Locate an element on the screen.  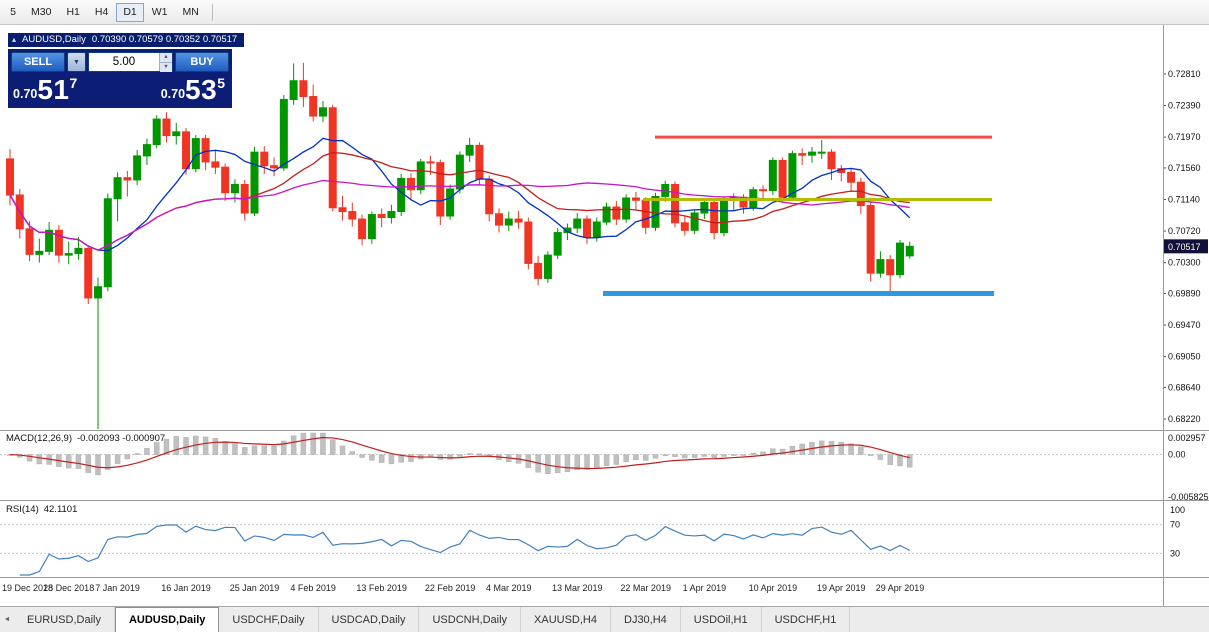
svg-text: 28 Dec 2018 is located at coordinates (68, 588).